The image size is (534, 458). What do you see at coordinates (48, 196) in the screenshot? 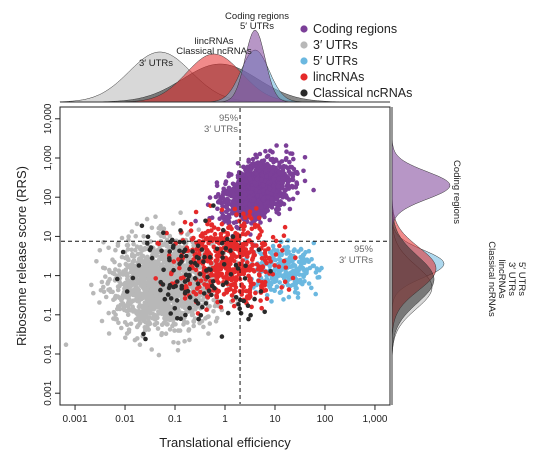
I see `y-tick-label: 100` at bounding box center [48, 196].